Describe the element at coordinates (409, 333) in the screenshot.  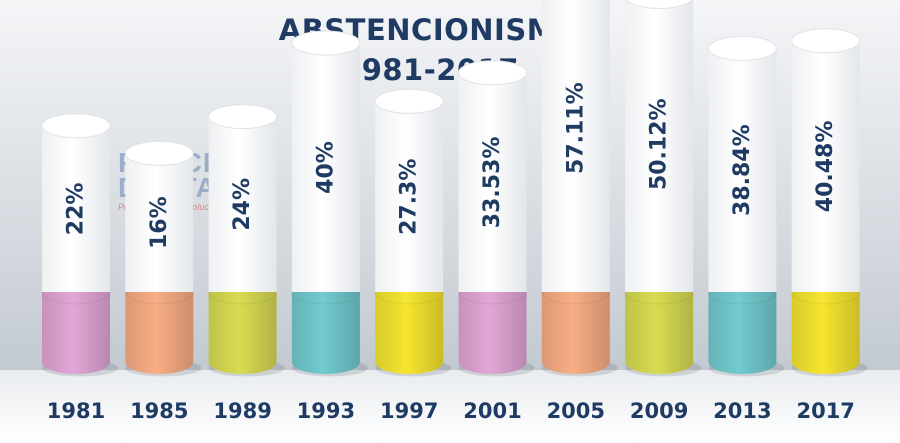
I see `bar-base-1997` at that location.